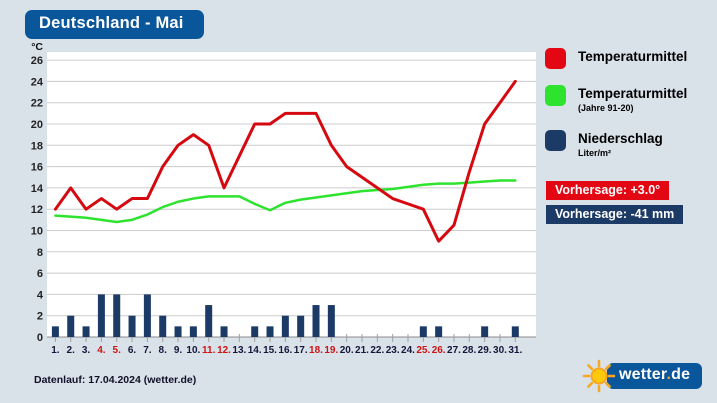  What do you see at coordinates (606, 108) in the screenshot?
I see `legend-sublabel: (Jahre 91-20)` at bounding box center [606, 108].